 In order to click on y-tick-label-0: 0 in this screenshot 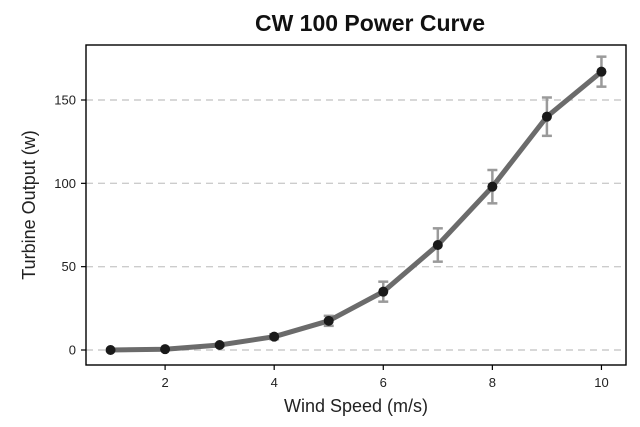, I will do `click(72, 350)`.